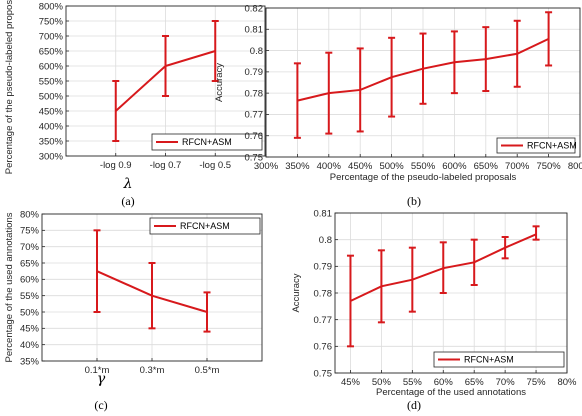 This screenshot has height=416, width=582. I want to click on y-tick-label: 600%, so click(51, 66).